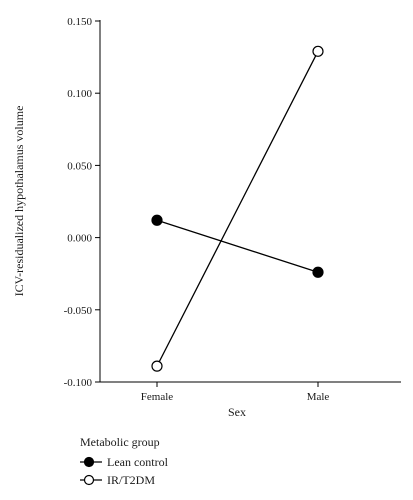 The image size is (413, 500). What do you see at coordinates (157, 397) in the screenshot?
I see `x-tick-label: Female` at bounding box center [157, 397].